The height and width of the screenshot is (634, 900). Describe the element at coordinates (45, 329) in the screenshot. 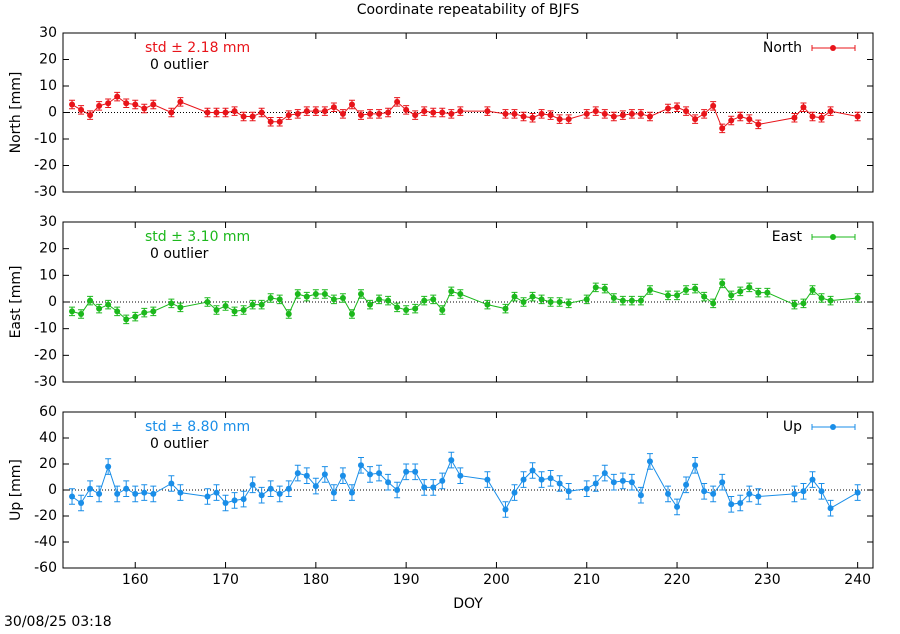

I see `y-tick-label: -10` at that location.